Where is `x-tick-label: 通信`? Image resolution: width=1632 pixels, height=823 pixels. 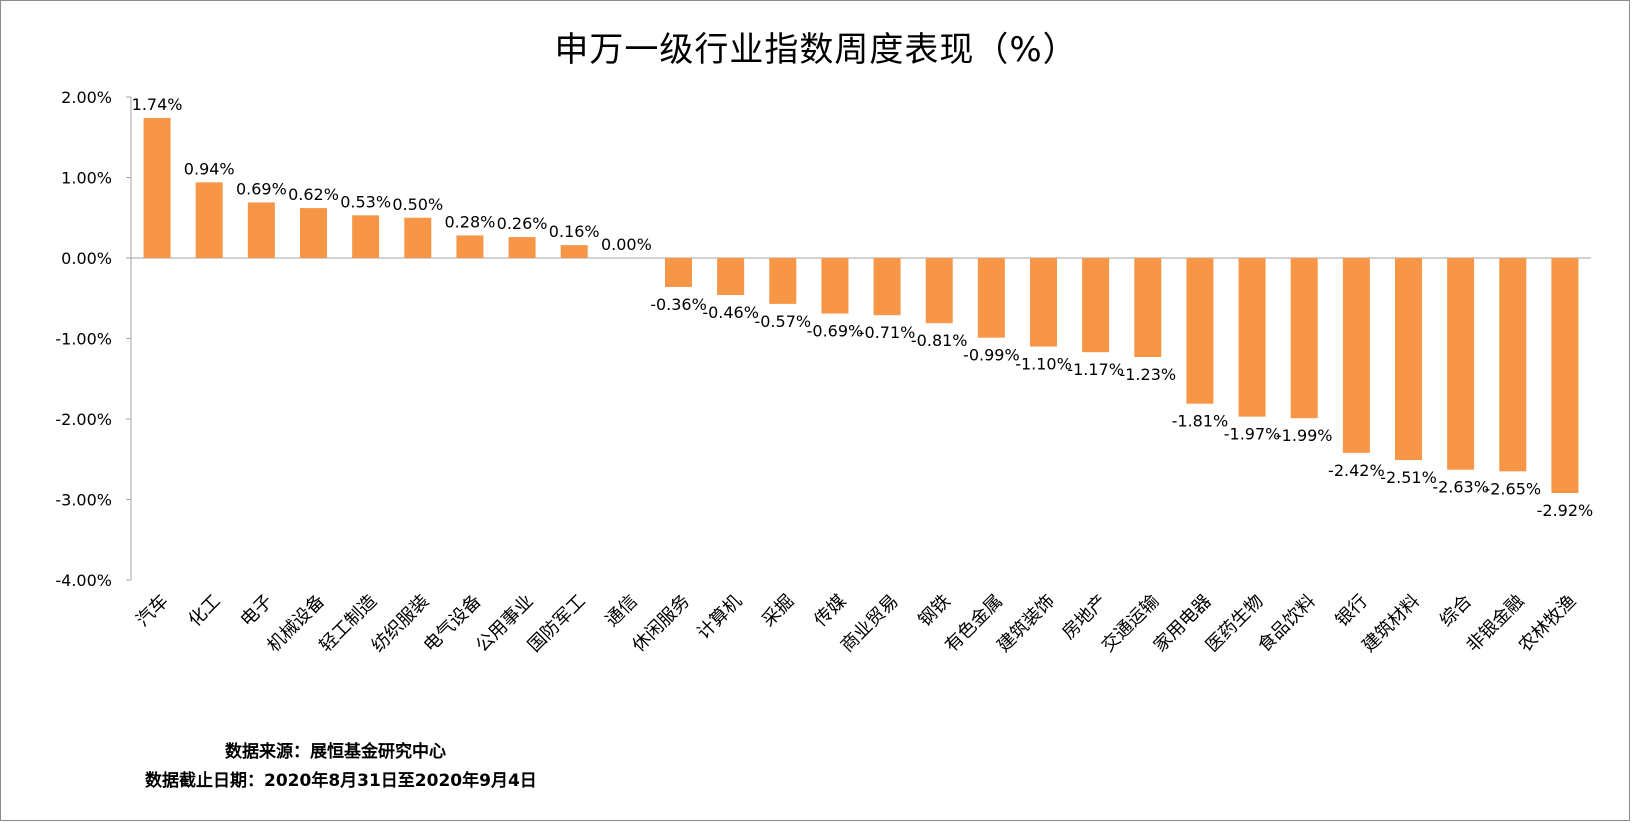
x-tick-label: 通信 is located at coordinates (622, 611).